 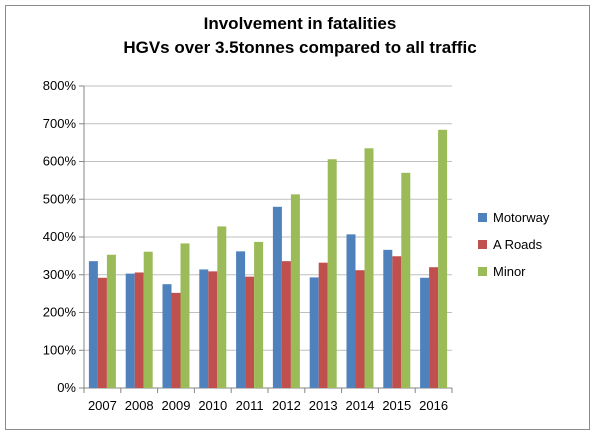 I want to click on bar-minor-2016, so click(x=443, y=259).